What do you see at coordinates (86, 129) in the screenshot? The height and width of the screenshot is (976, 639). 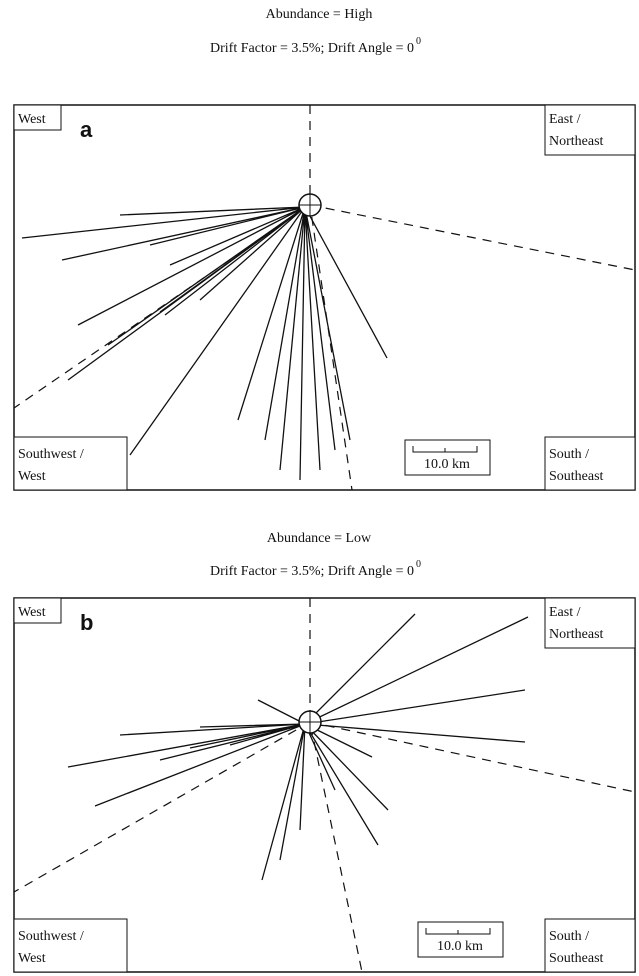 I see `panel-letter: a` at bounding box center [86, 129].